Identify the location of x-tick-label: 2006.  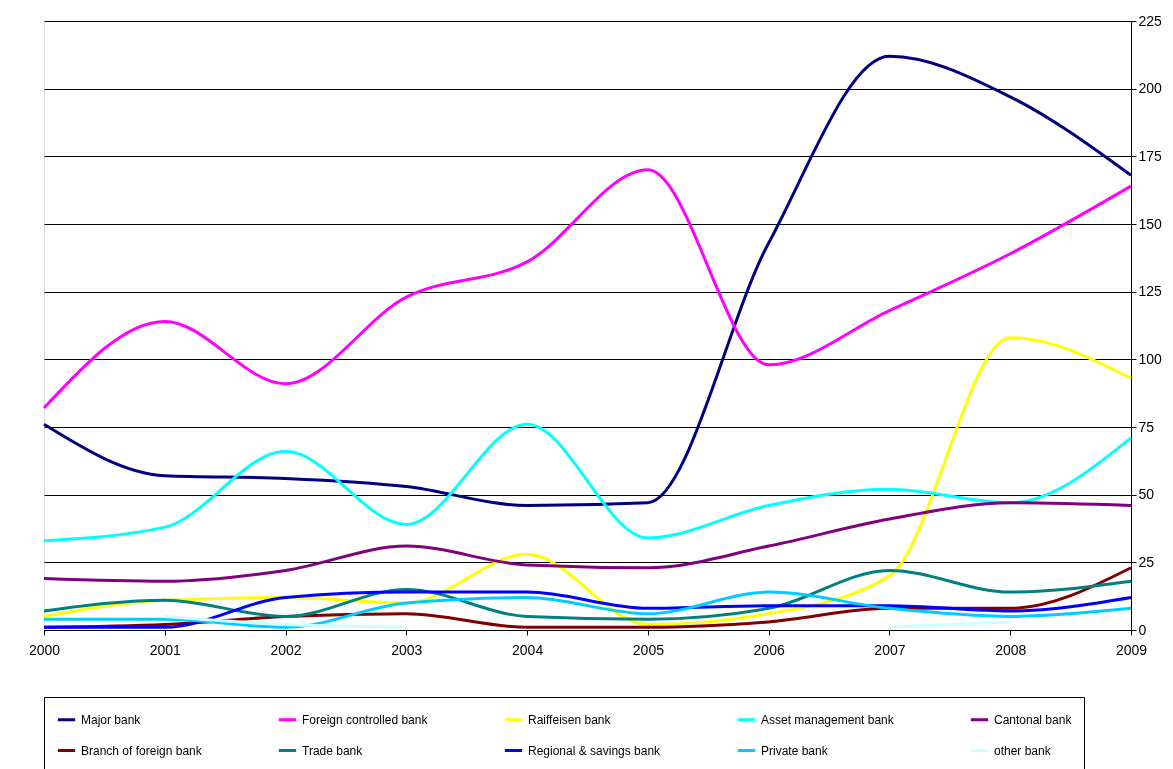
(769, 649).